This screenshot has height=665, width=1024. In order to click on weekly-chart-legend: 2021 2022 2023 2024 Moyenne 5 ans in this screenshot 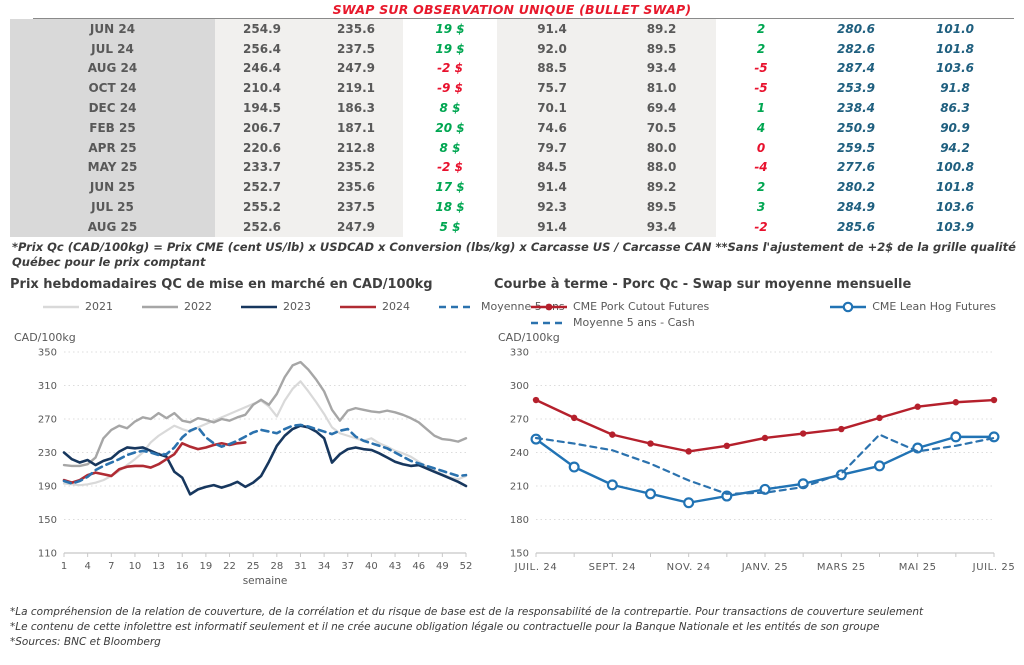, I will do `click(287, 313)`.